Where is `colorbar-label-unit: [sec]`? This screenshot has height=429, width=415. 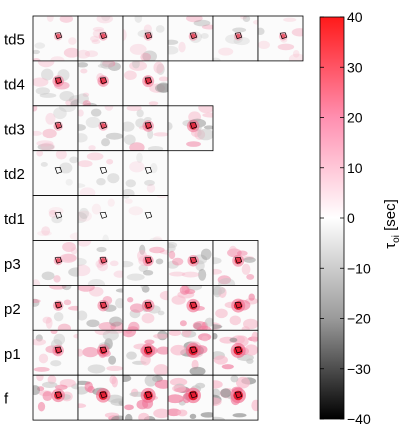 colorbar-label-unit: [sec] is located at coordinates (390, 217).